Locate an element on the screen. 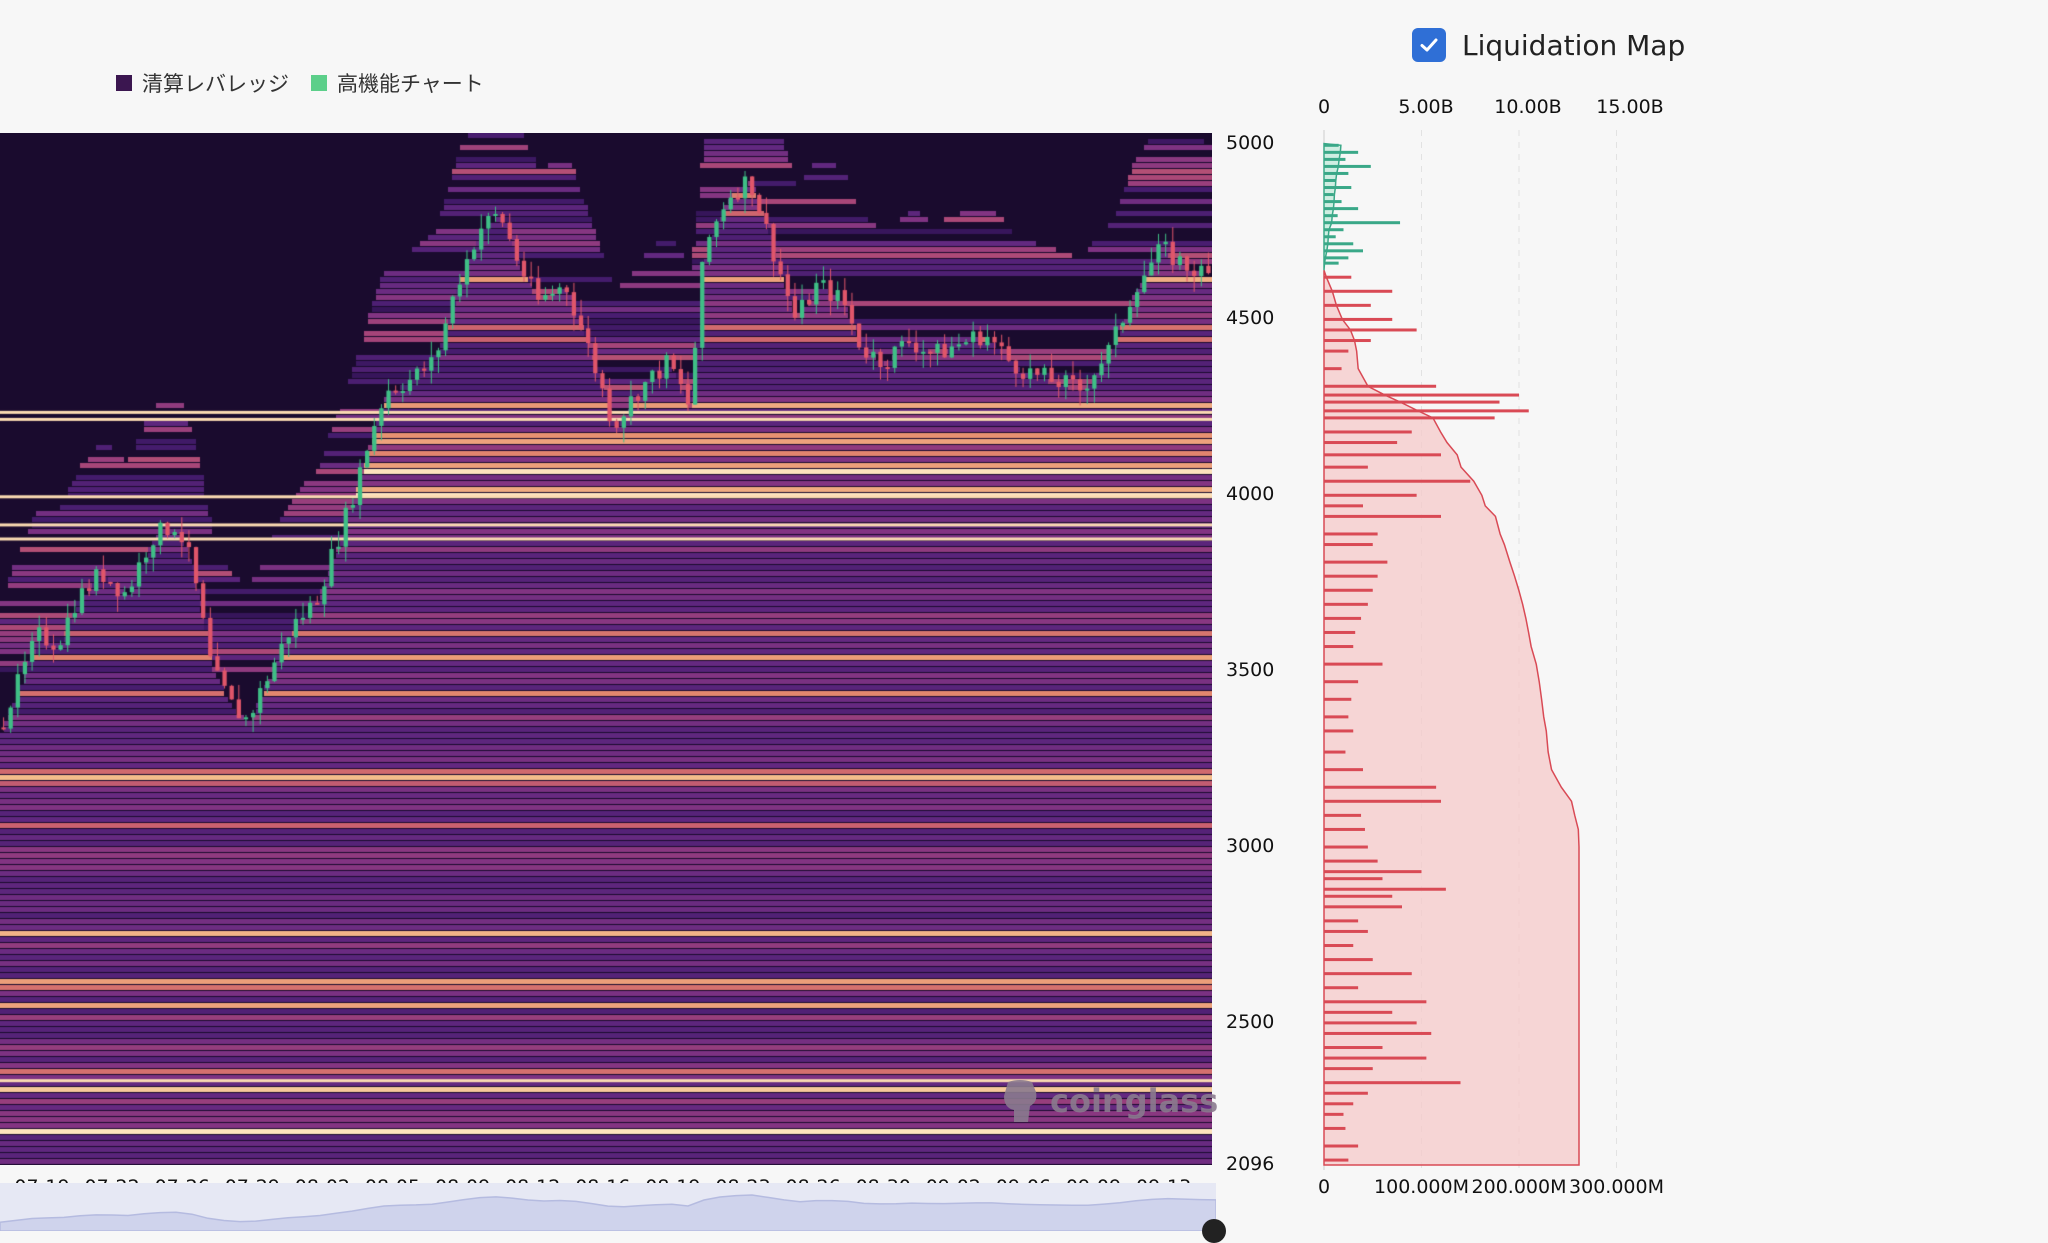 This screenshot has width=2048, height=1243. legend-item-advanced-chart: 高機能チャート is located at coordinates (397, 83).